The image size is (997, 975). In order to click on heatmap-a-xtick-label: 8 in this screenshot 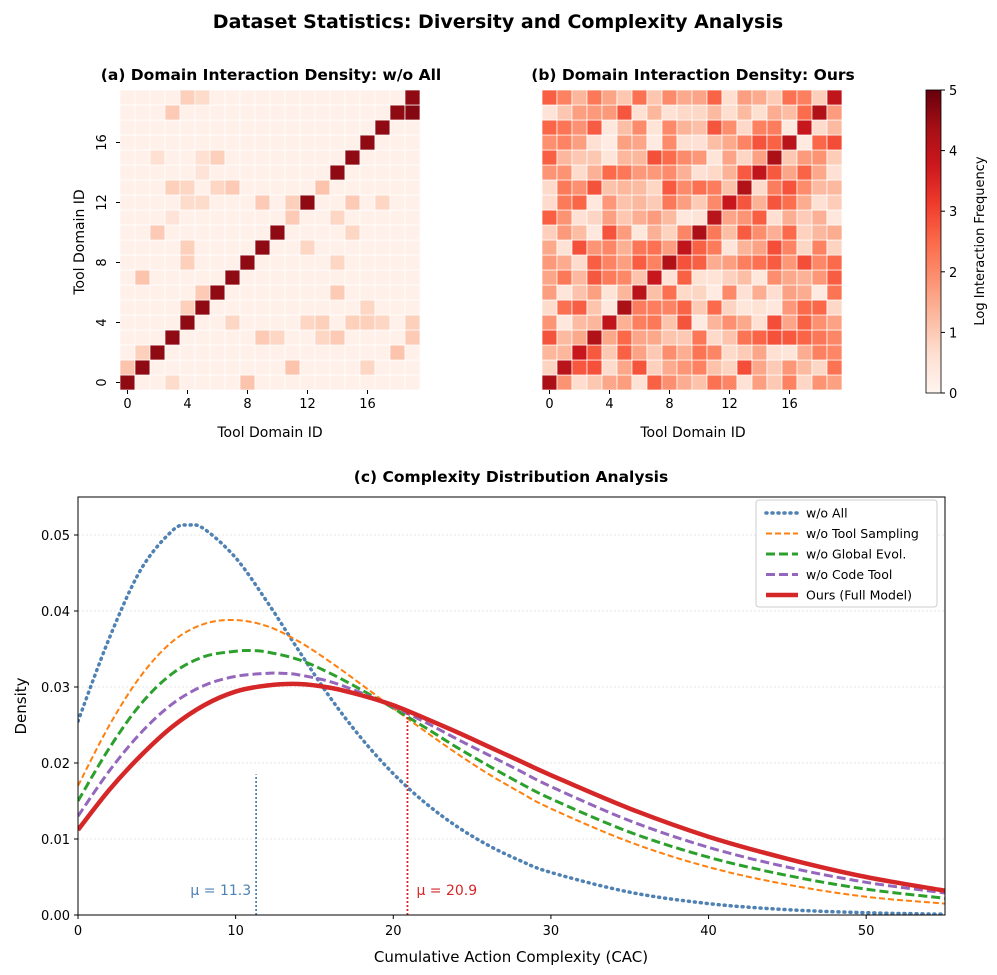, I will do `click(247, 404)`.